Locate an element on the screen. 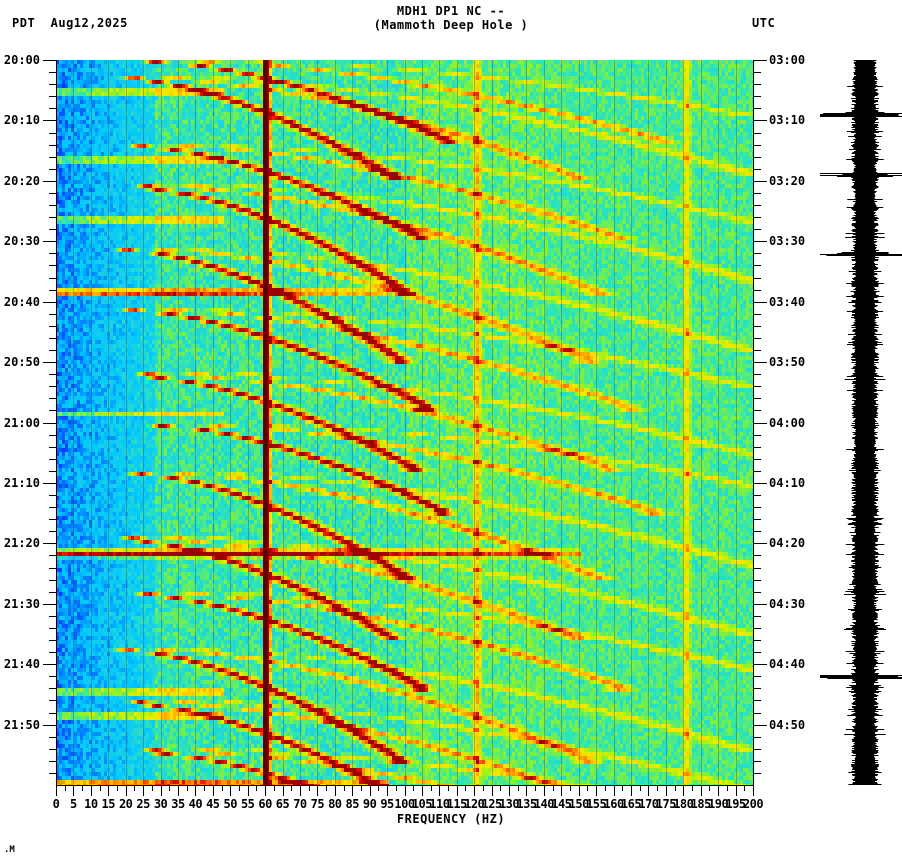  time-label-right: 04:50 is located at coordinates (787, 724).